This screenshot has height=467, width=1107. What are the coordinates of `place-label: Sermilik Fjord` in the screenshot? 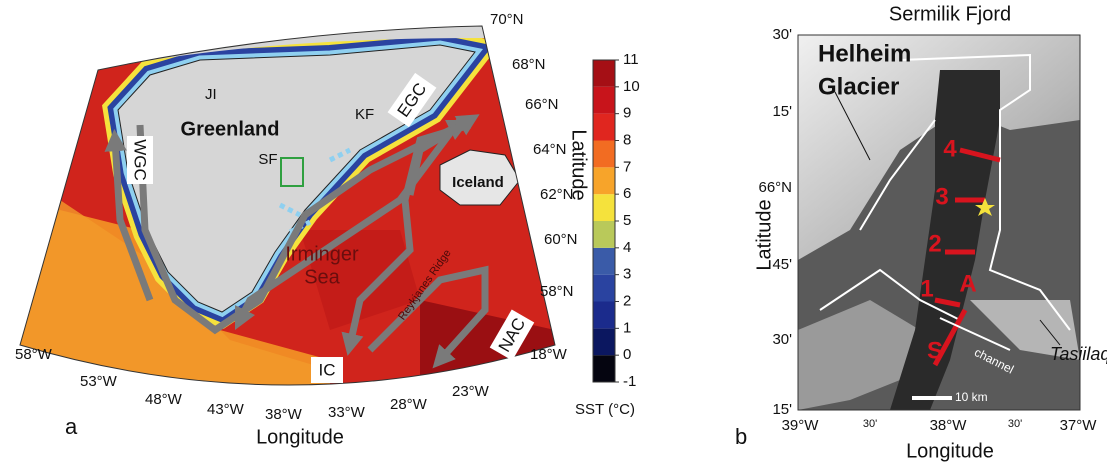 It's located at (950, 14).